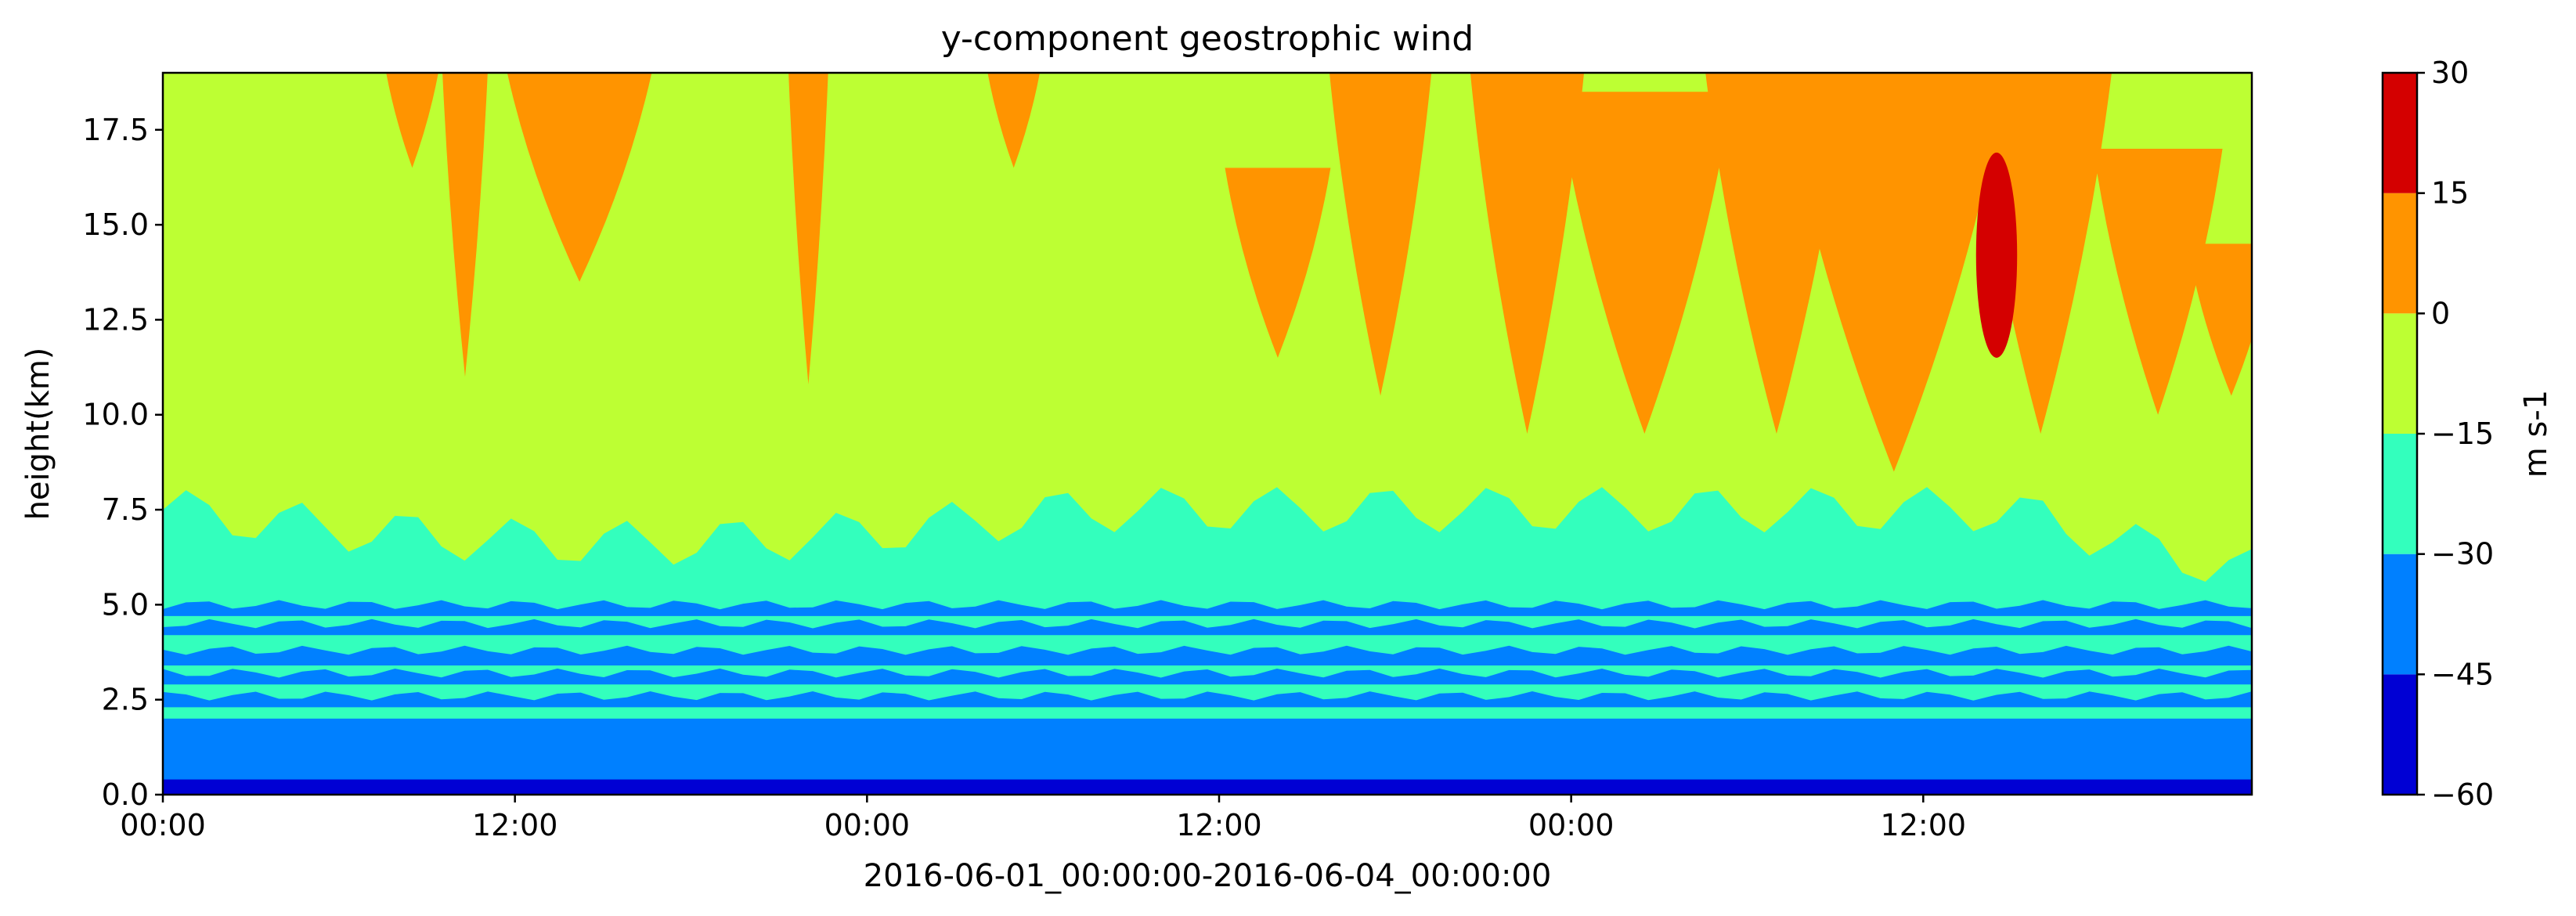 The image size is (2576, 916). Describe the element at coordinates (2462, 674) in the screenshot. I see `colorbar-tick-label: −45` at that location.